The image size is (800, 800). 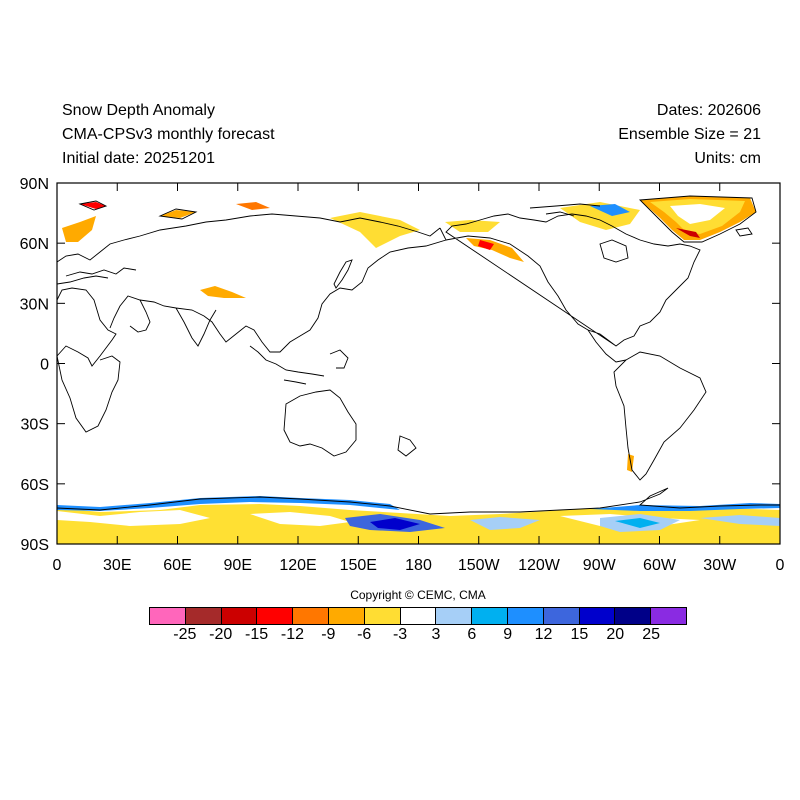 I want to click on colorbar, so click(x=418, y=616).